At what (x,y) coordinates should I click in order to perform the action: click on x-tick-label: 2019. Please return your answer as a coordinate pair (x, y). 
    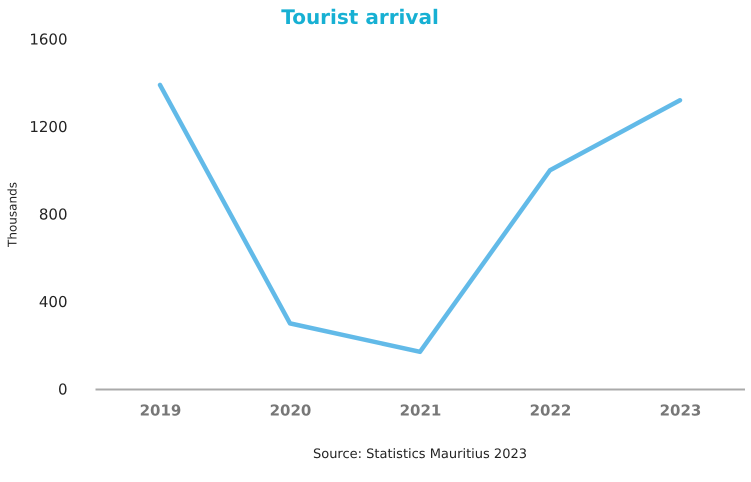
    Looking at the image, I should click on (161, 411).